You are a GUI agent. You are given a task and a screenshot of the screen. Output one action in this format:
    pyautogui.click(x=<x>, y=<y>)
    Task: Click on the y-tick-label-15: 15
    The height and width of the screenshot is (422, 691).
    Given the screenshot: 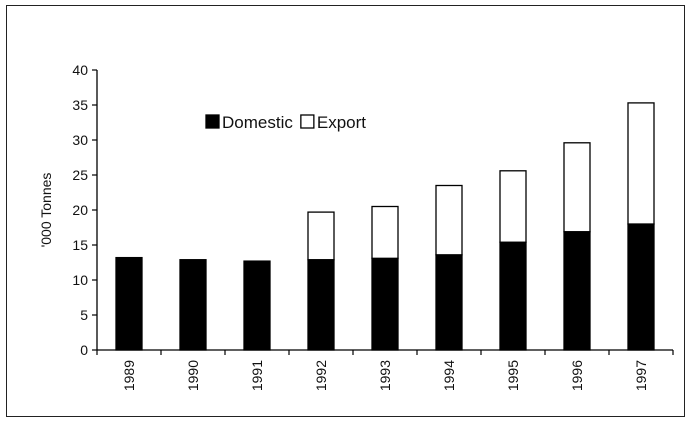 What is the action you would take?
    pyautogui.click(x=80, y=245)
    